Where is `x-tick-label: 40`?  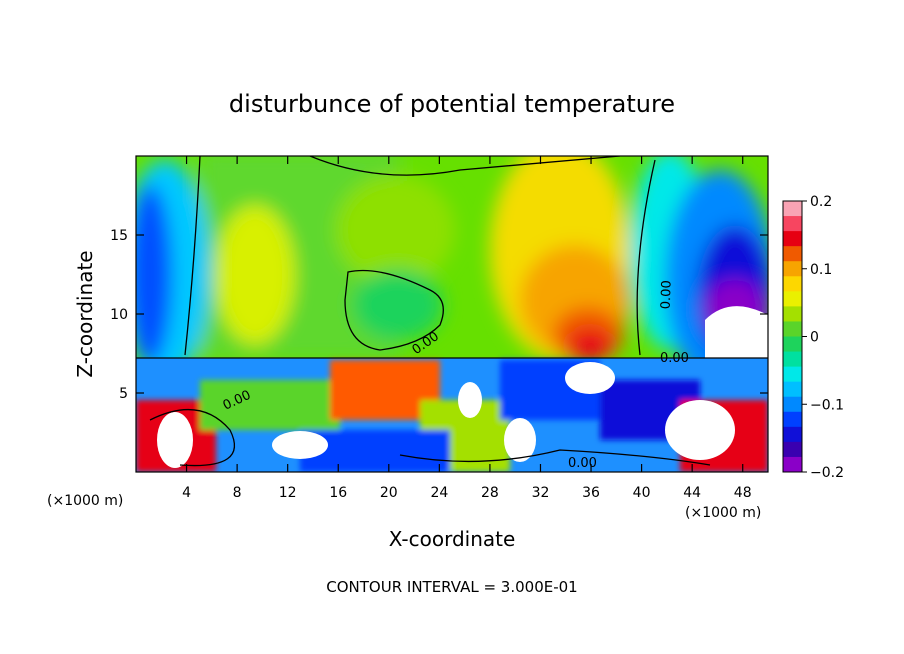 x-tick-label: 40 is located at coordinates (642, 493).